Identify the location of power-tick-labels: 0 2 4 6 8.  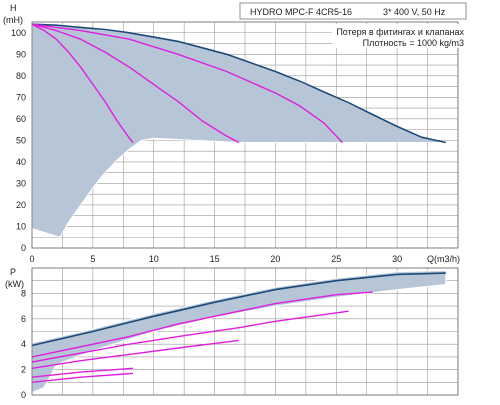
(23, 344).